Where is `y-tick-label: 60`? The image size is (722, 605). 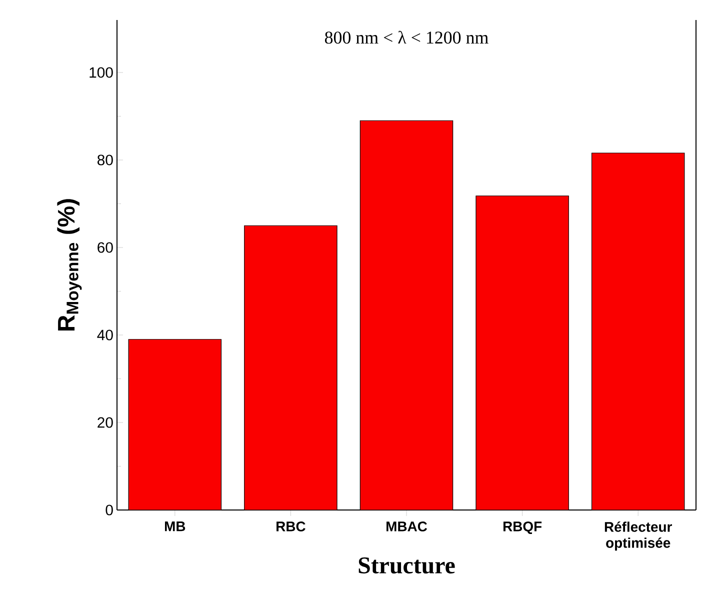 y-tick-label: 60 is located at coordinates (105, 247).